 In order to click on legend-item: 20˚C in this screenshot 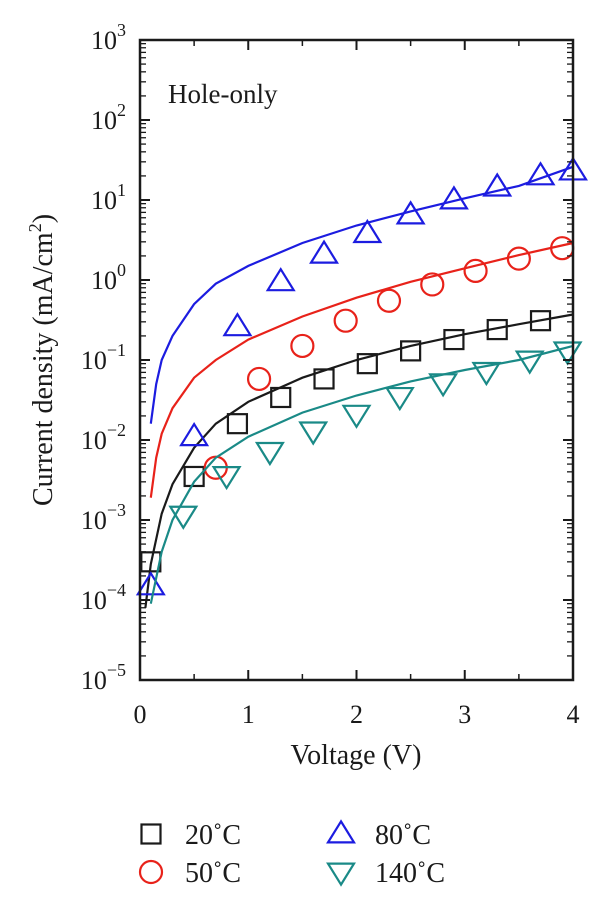, I will do `click(190, 835)`.